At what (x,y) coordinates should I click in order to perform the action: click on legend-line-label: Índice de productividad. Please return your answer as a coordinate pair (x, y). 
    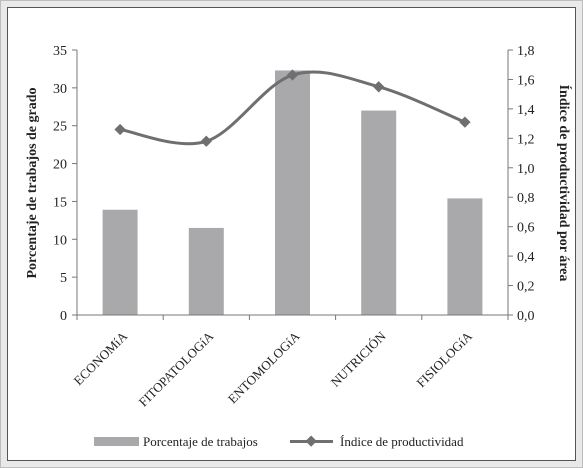
    Looking at the image, I should click on (402, 441).